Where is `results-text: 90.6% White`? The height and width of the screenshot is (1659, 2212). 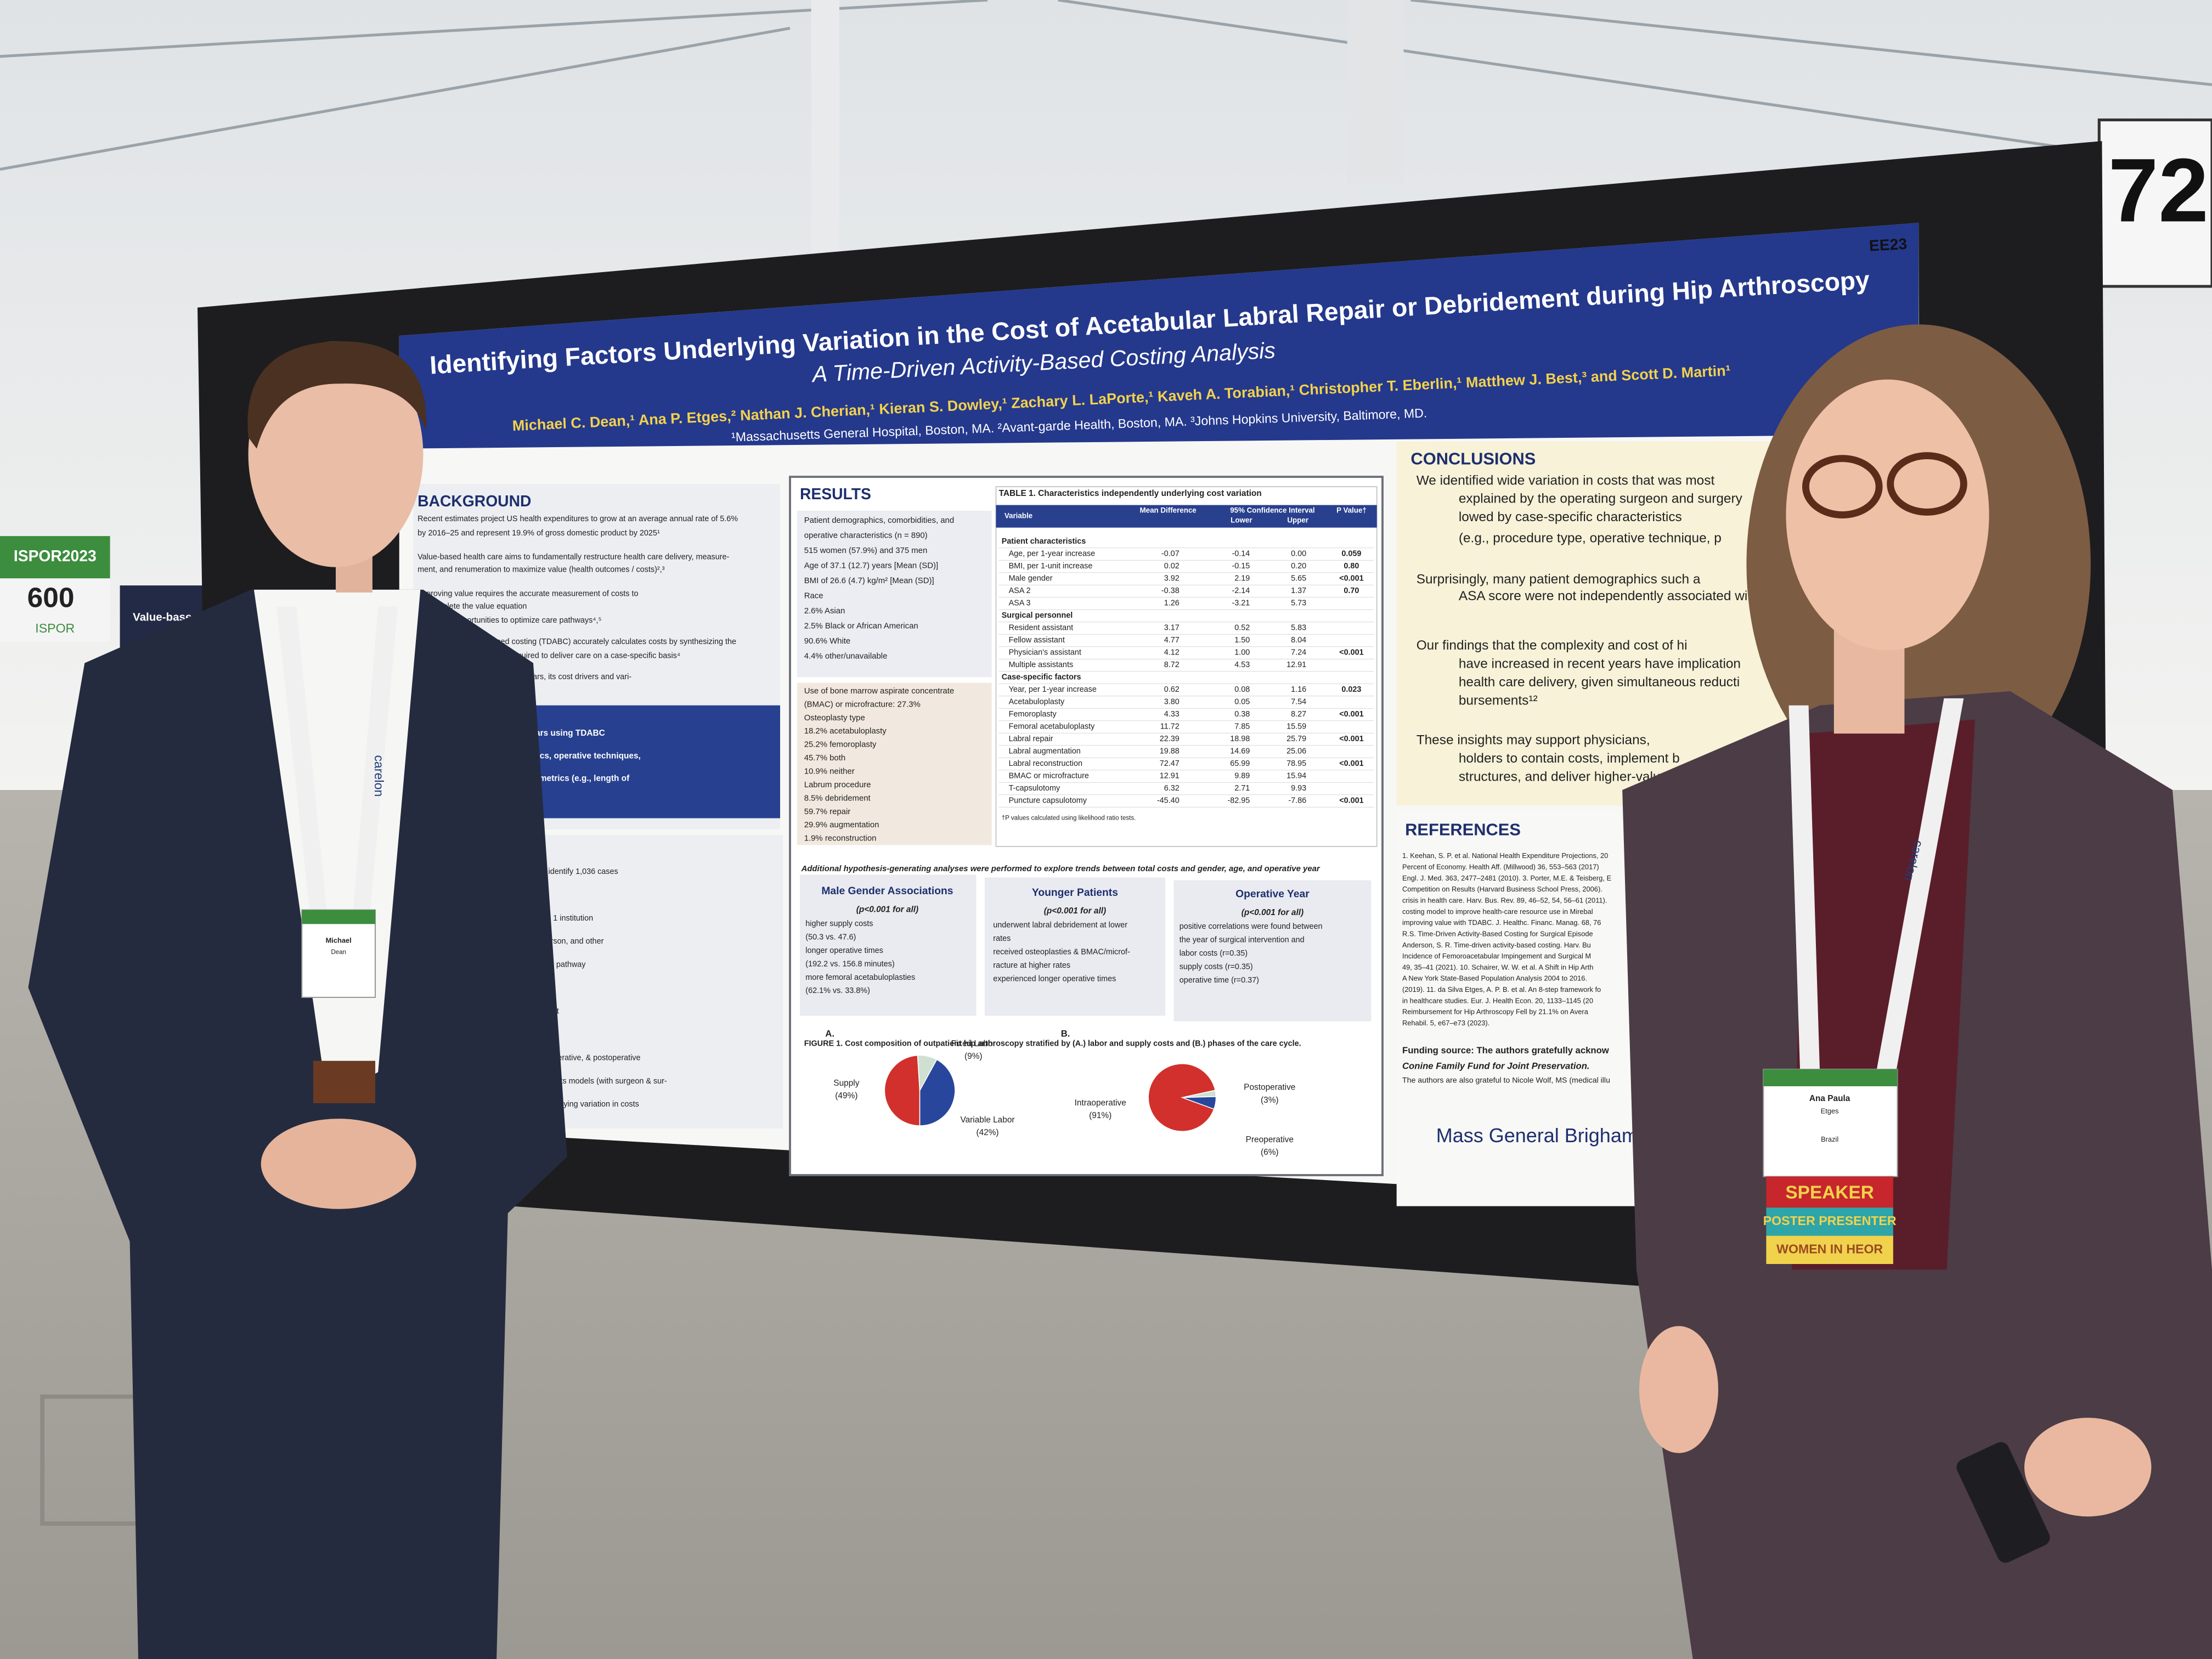
results-text: 90.6% White is located at coordinates (828, 641).